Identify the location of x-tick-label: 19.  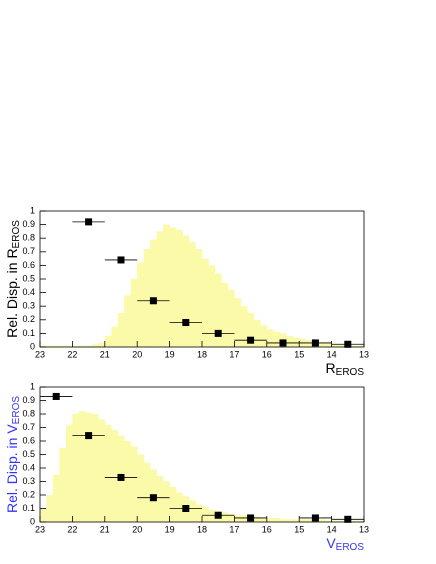
(170, 354).